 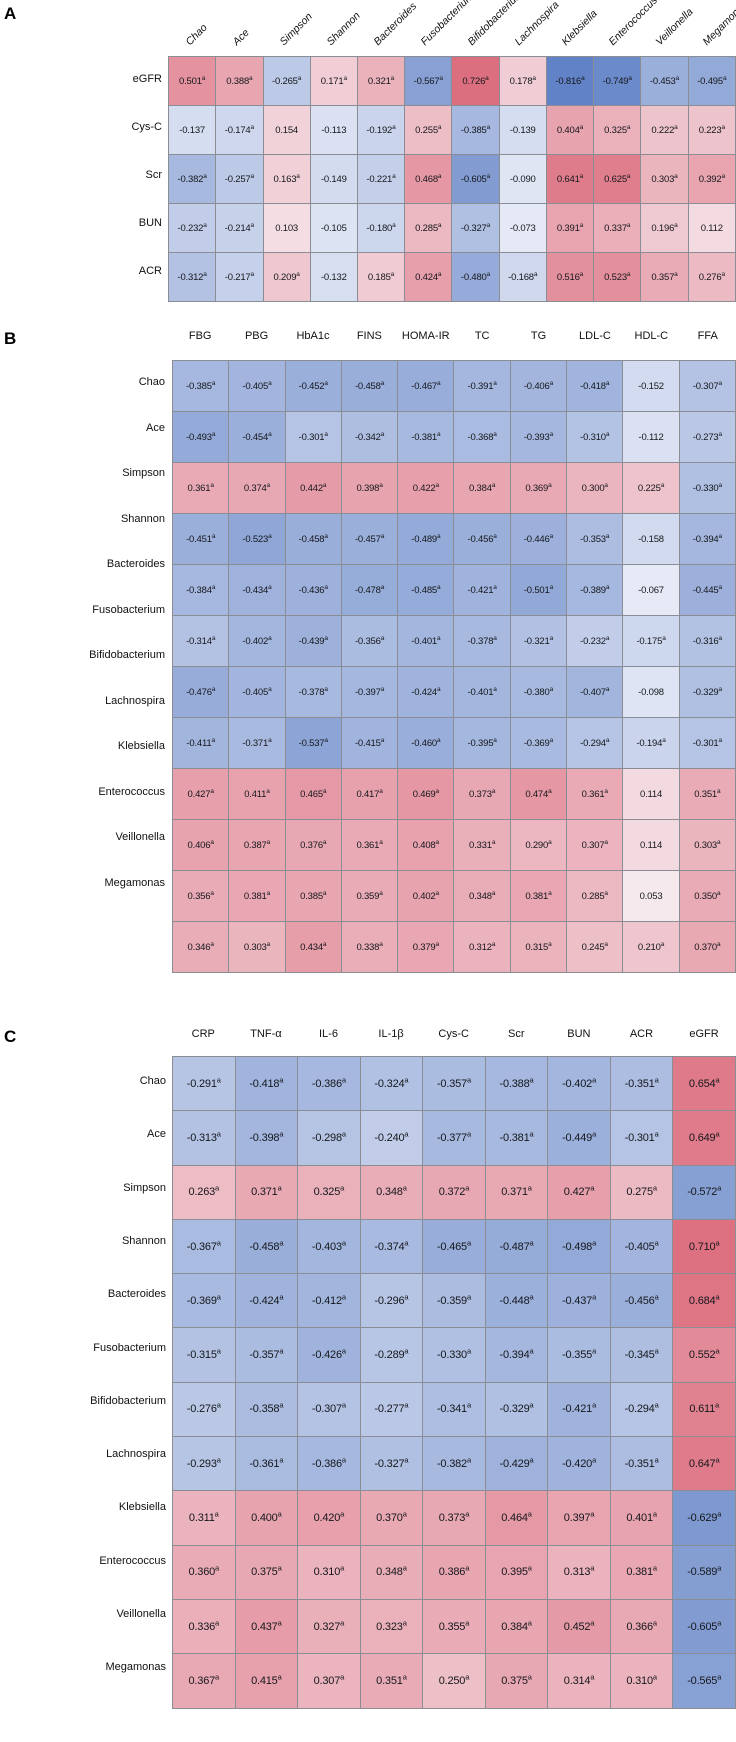 I want to click on heatmap-cell: -0.265a, so click(x=286, y=81).